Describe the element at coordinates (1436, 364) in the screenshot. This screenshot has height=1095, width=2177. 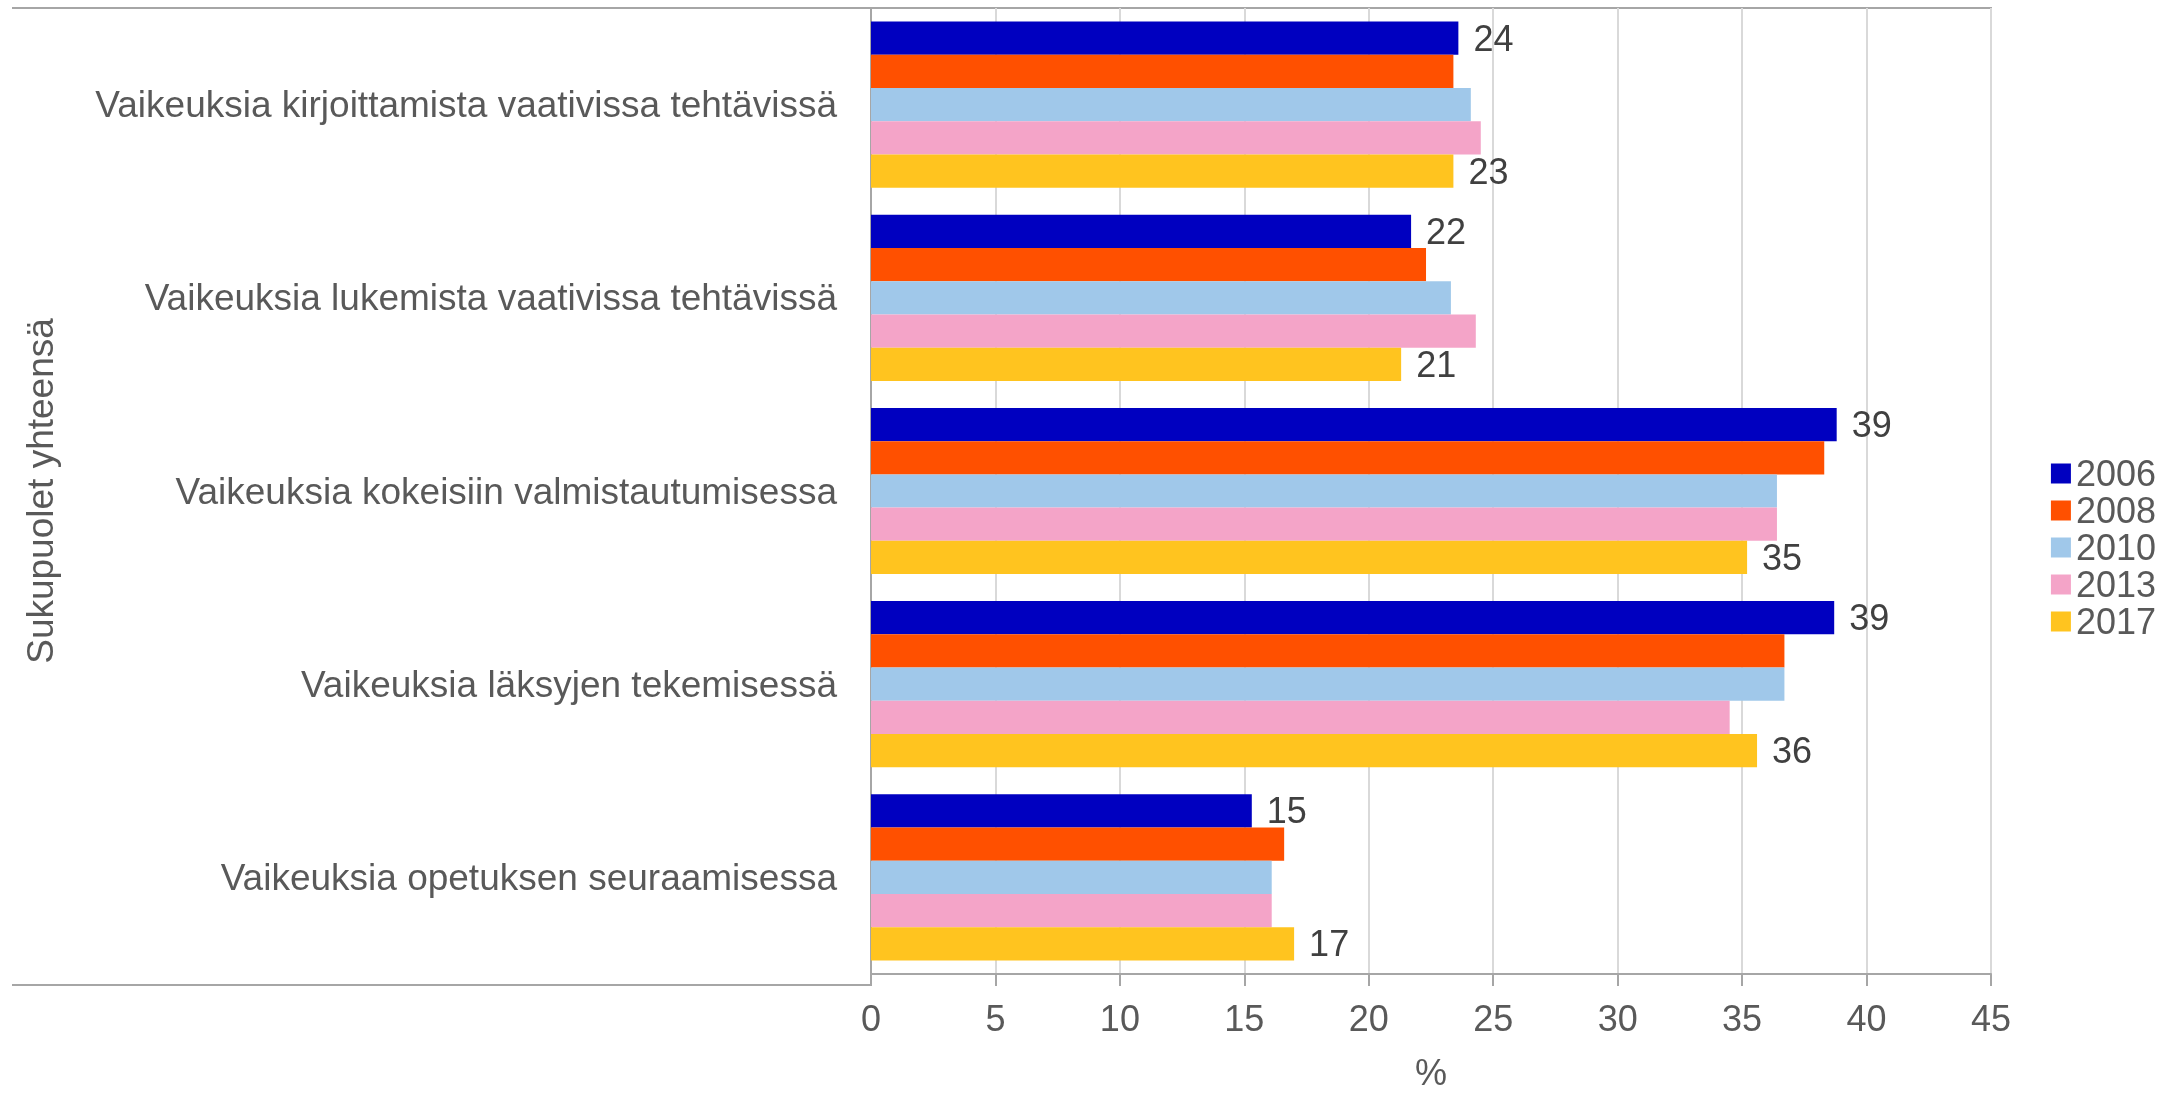
I see `data-label: 21` at that location.